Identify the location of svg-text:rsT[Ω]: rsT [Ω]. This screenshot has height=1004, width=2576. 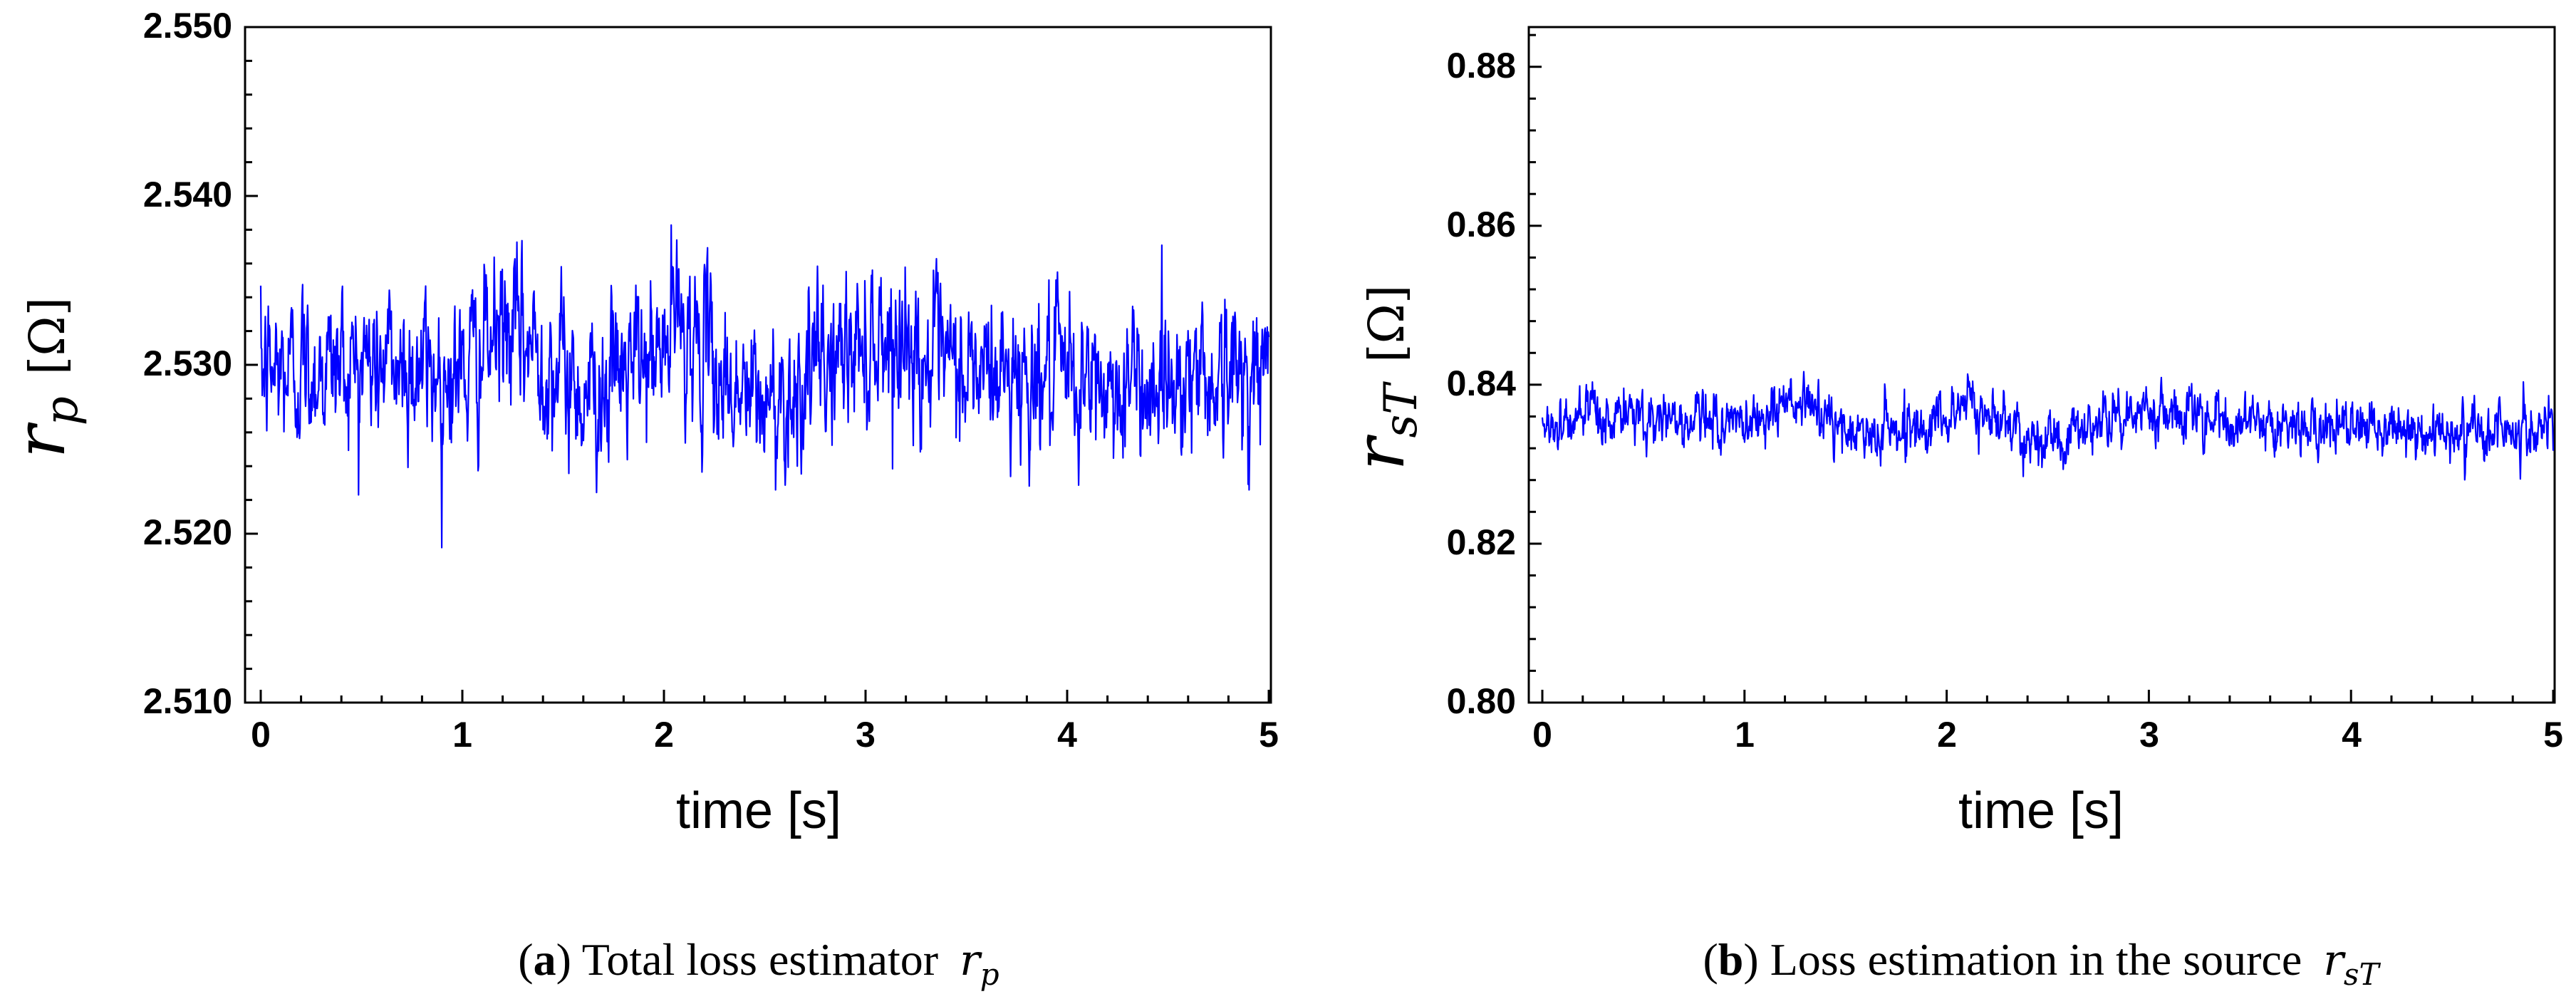
(1384, 378).